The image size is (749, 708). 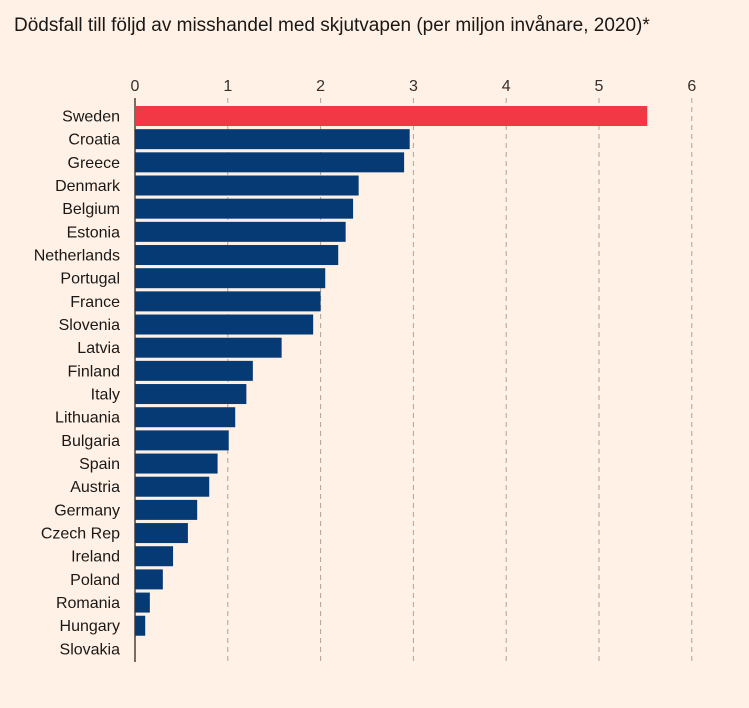 What do you see at coordinates (91, 117) in the screenshot?
I see `category-label: Sweden` at bounding box center [91, 117].